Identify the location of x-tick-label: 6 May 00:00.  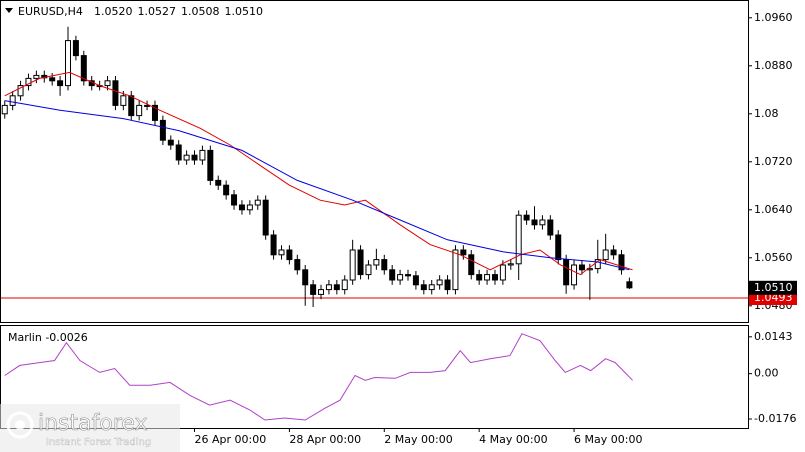
(608, 439).